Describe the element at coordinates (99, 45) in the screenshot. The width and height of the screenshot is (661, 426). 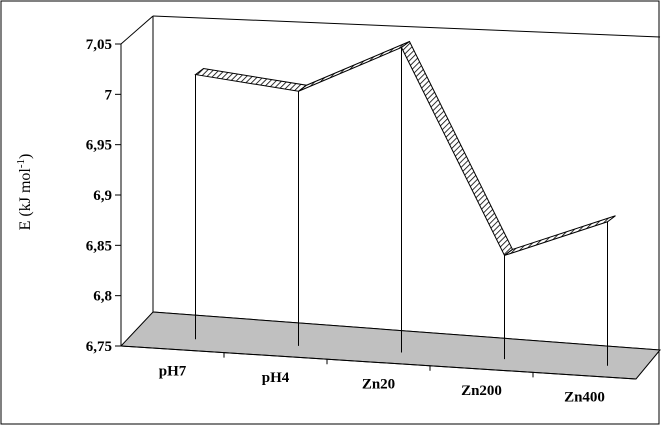
I see `y-tick-label: 7,05` at that location.